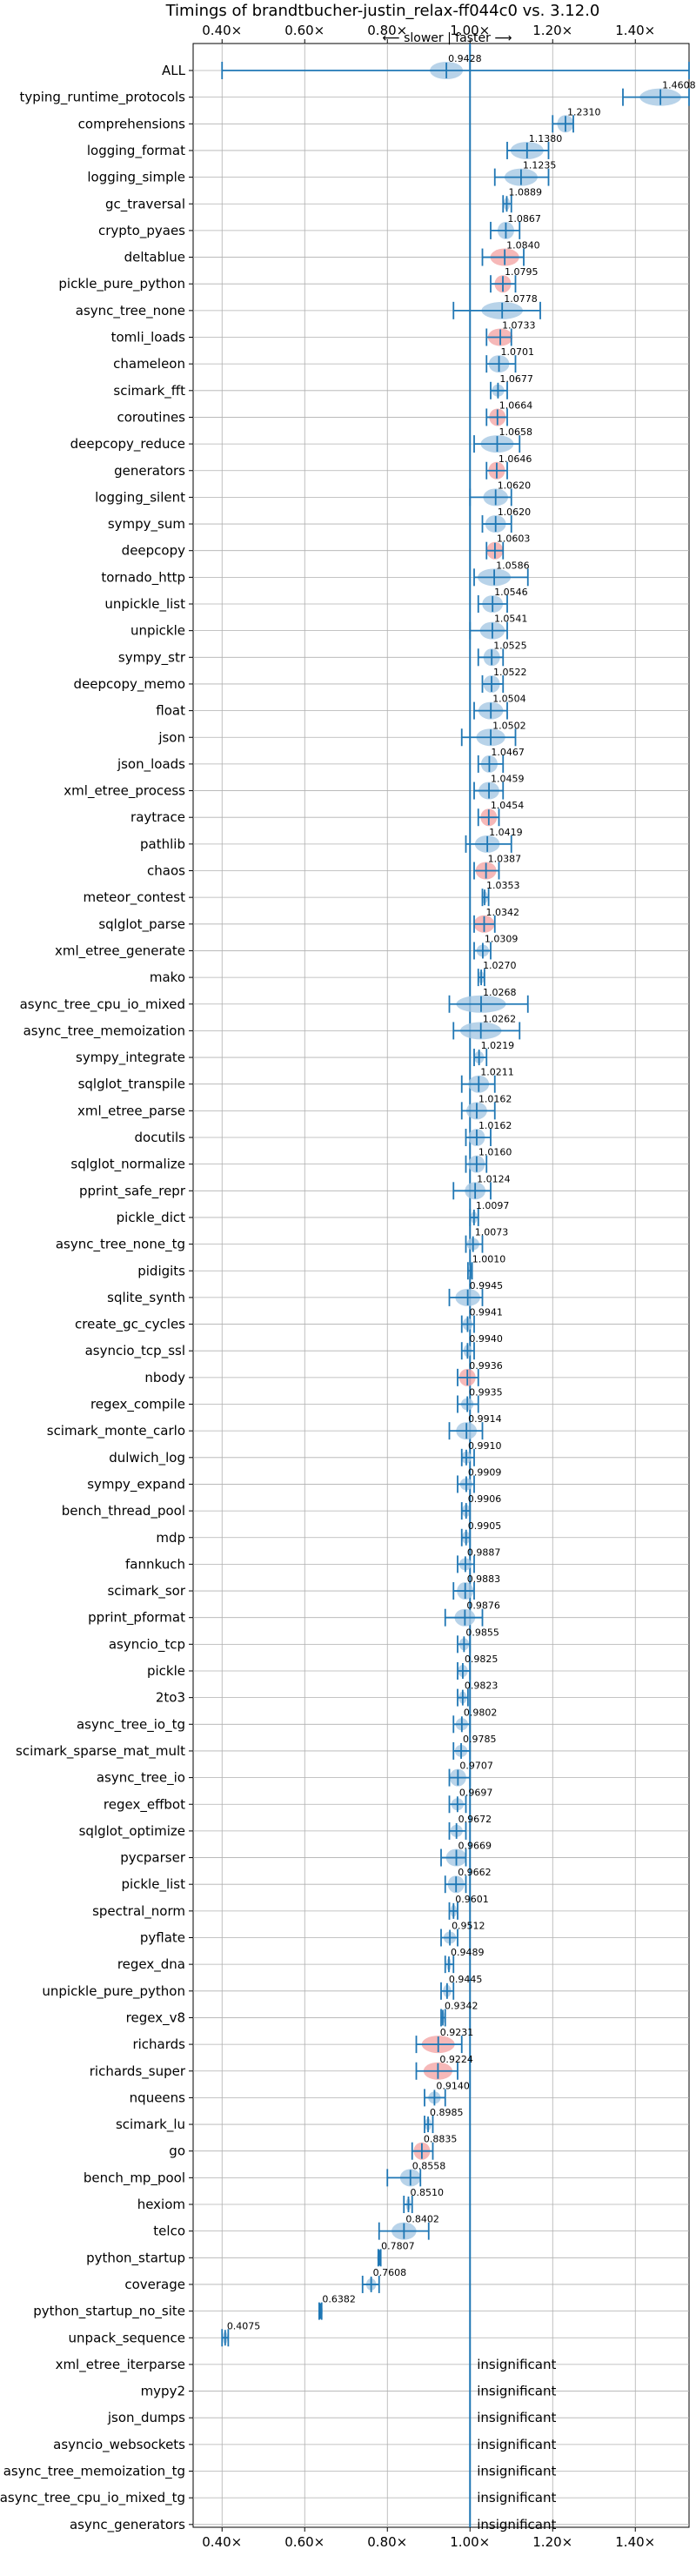 Image resolution: width=696 pixels, height=2576 pixels. What do you see at coordinates (162, 1938) in the screenshot?
I see `benchmark-label: pyflate` at bounding box center [162, 1938].